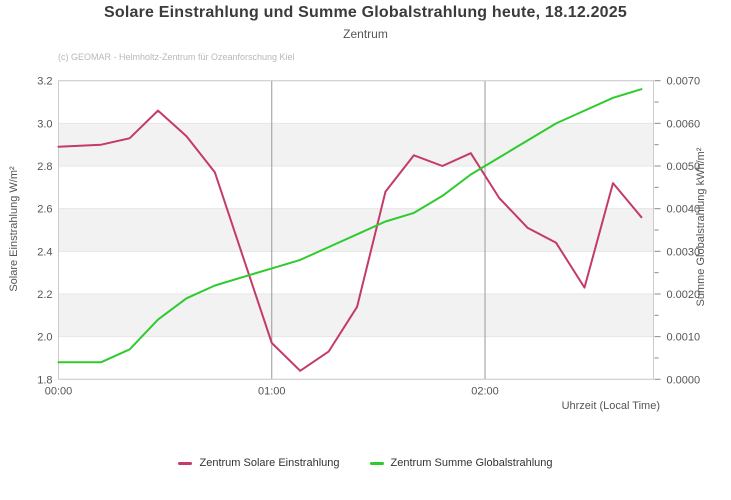  What do you see at coordinates (269, 463) in the screenshot?
I see `legend-label: Zentrum Solare Einstrahlung` at bounding box center [269, 463].